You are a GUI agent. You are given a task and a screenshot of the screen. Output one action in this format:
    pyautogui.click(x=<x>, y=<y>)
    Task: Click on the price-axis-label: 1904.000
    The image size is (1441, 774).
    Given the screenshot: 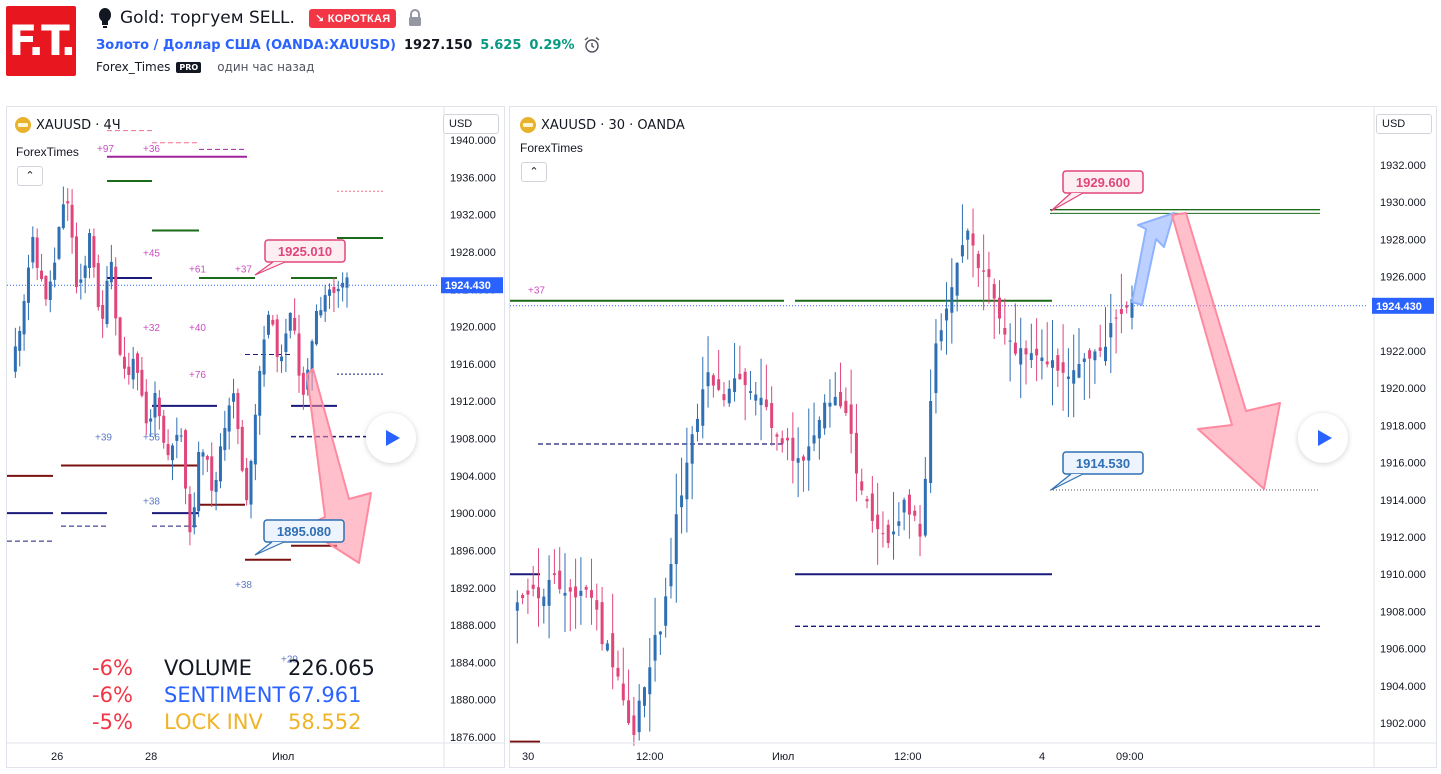 What is the action you would take?
    pyautogui.click(x=473, y=477)
    